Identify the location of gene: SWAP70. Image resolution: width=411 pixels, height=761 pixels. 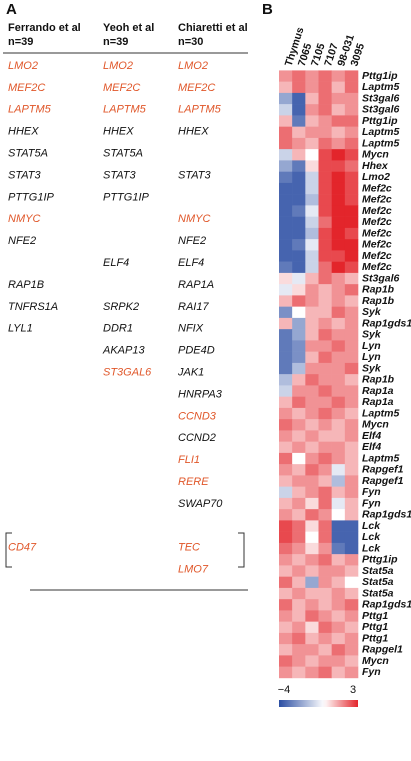
(200, 504).